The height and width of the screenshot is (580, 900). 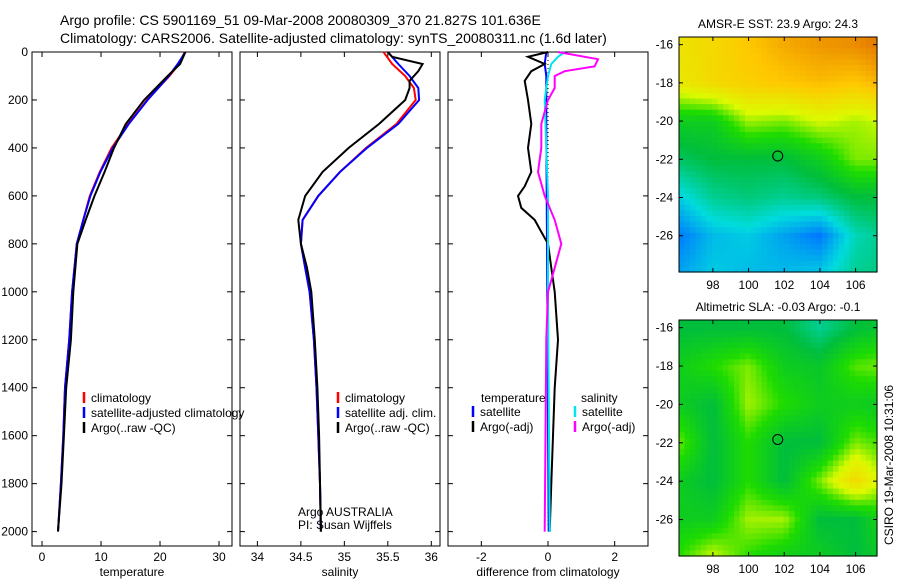 I want to click on x-tick-label: 98, so click(x=713, y=569).